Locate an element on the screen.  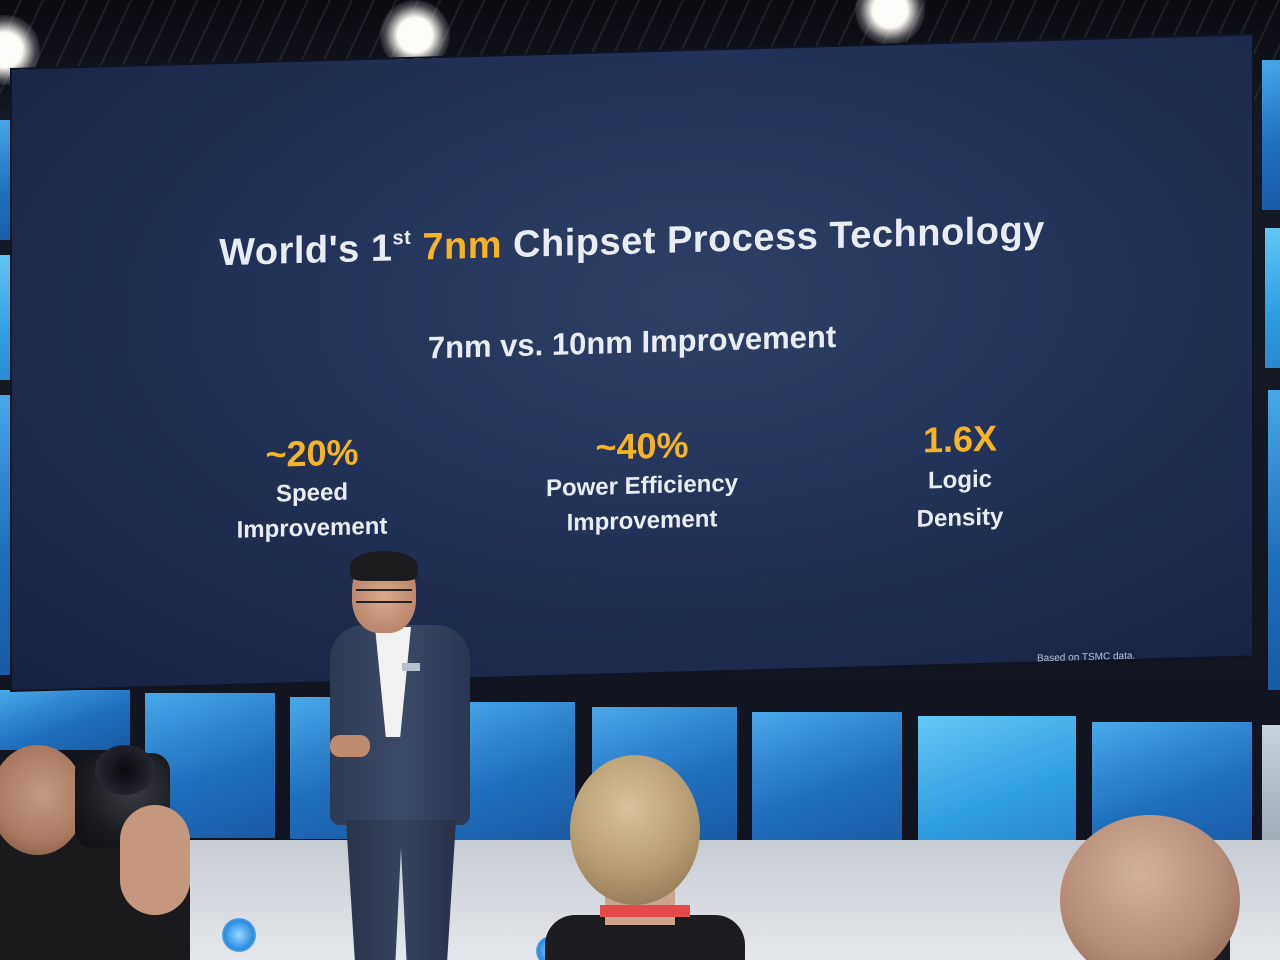
title-suffix: Chipset Process Technology is located at coordinates (779, 238).